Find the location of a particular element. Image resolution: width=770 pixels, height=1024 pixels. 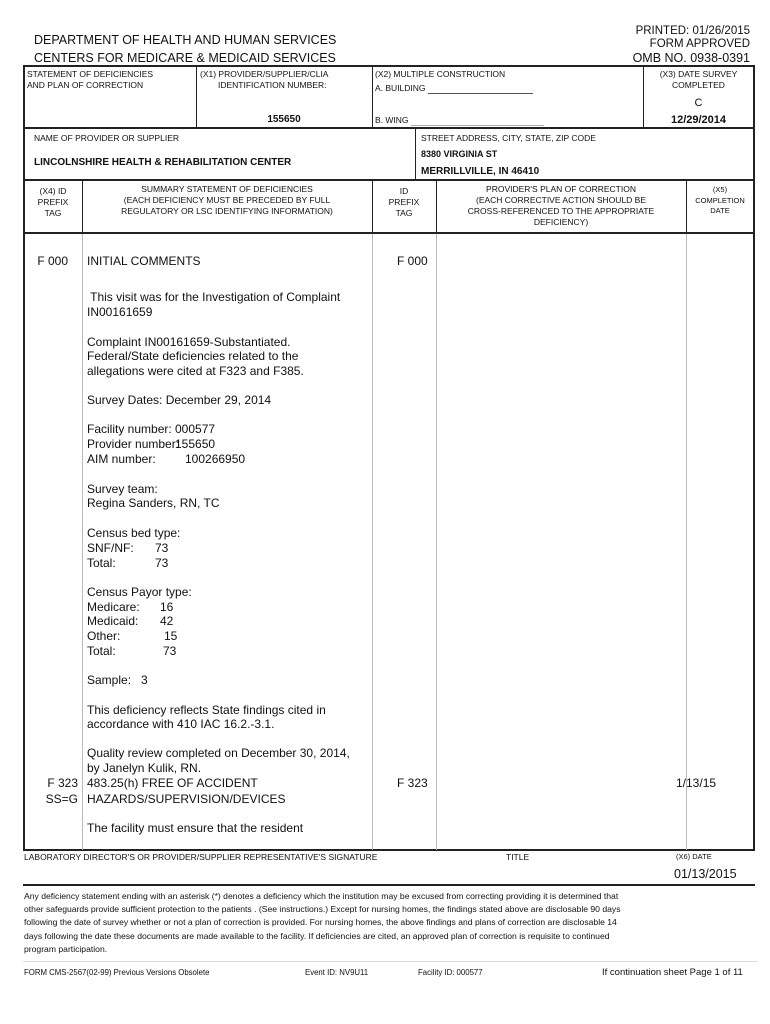

page-indicator: If continuation sheet Page 1 of 11 is located at coordinates (672, 972).